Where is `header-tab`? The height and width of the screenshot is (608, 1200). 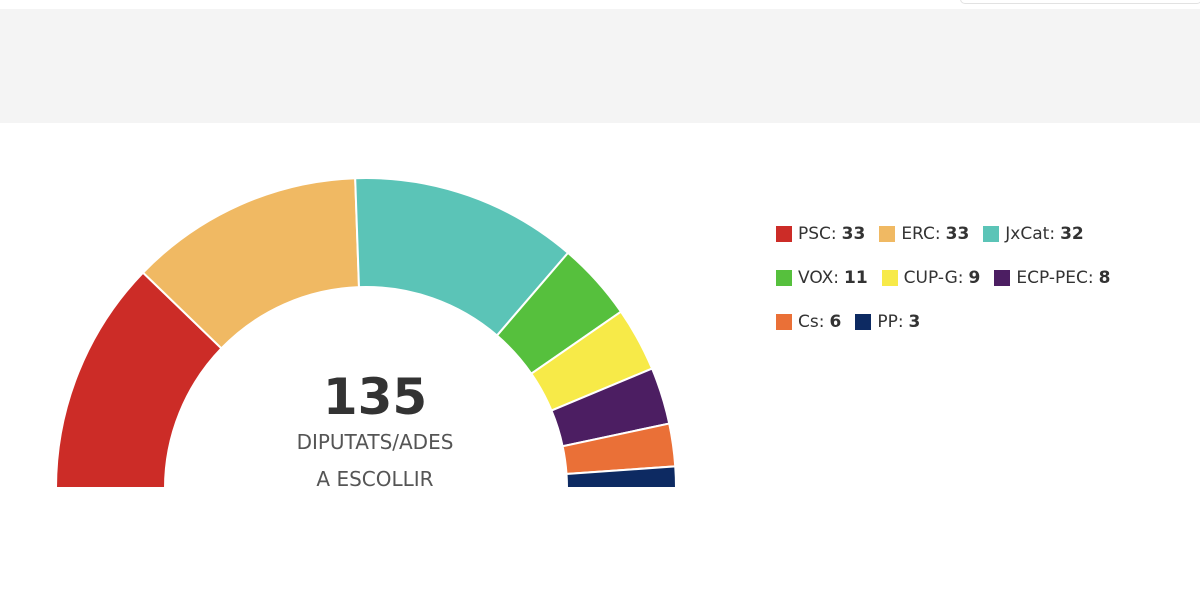 header-tab is located at coordinates (1080, 2).